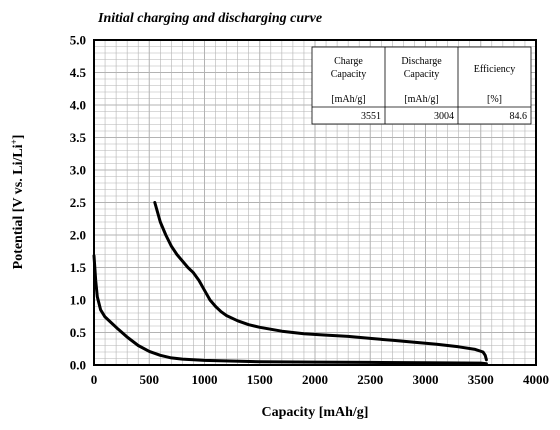 The height and width of the screenshot is (430, 560). What do you see at coordinates (78, 72) in the screenshot?
I see `y-tick-label: 4.5` at bounding box center [78, 72].